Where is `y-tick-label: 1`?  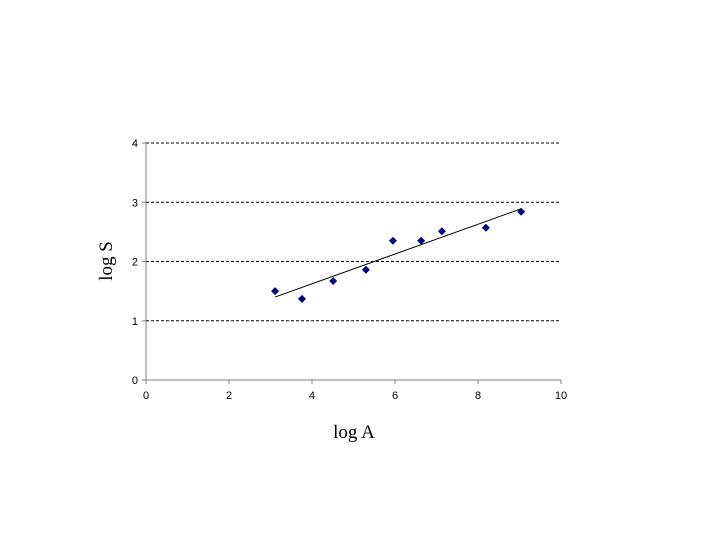
y-tick-label: 1 is located at coordinates (135, 322).